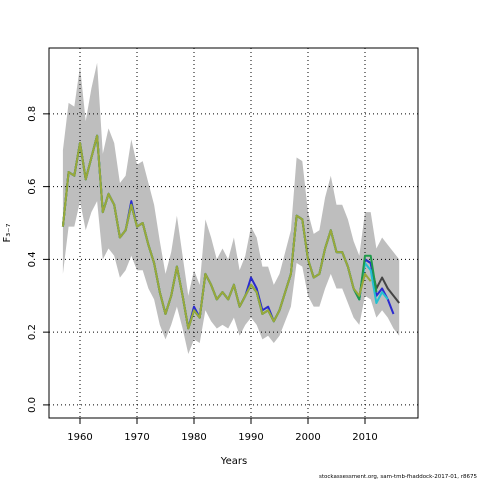 The width and height of the screenshot is (480, 484). Describe the element at coordinates (364, 437) in the screenshot. I see `x-tick-label: 2010` at that location.